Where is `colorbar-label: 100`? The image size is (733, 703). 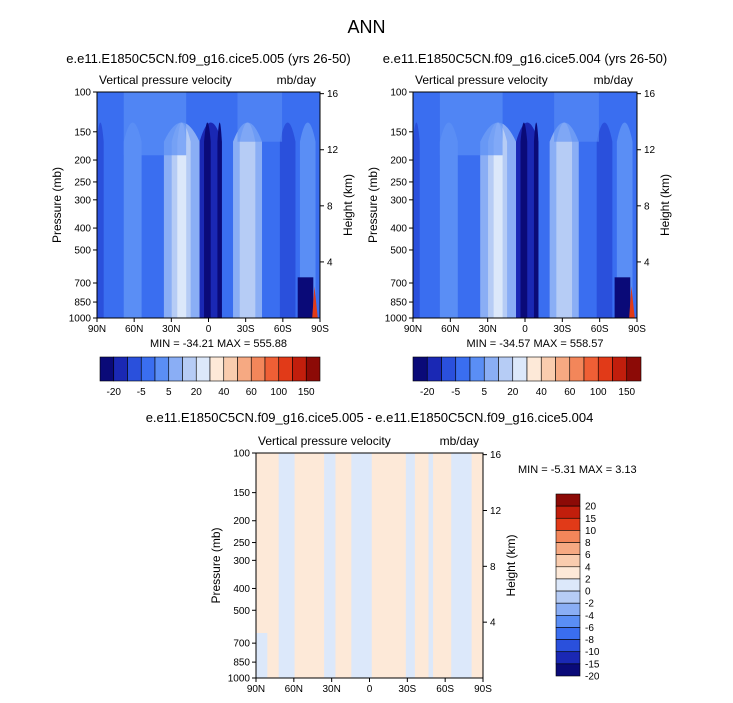 colorbar-label: 100 is located at coordinates (598, 392).